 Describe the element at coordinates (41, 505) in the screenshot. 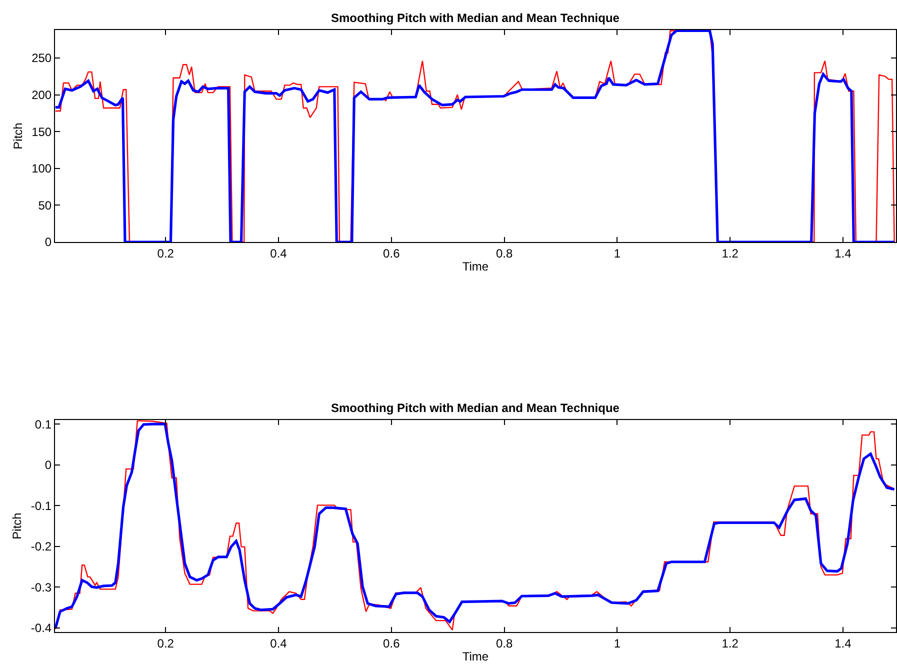

I see `y-tick-label: -0.1` at that location.